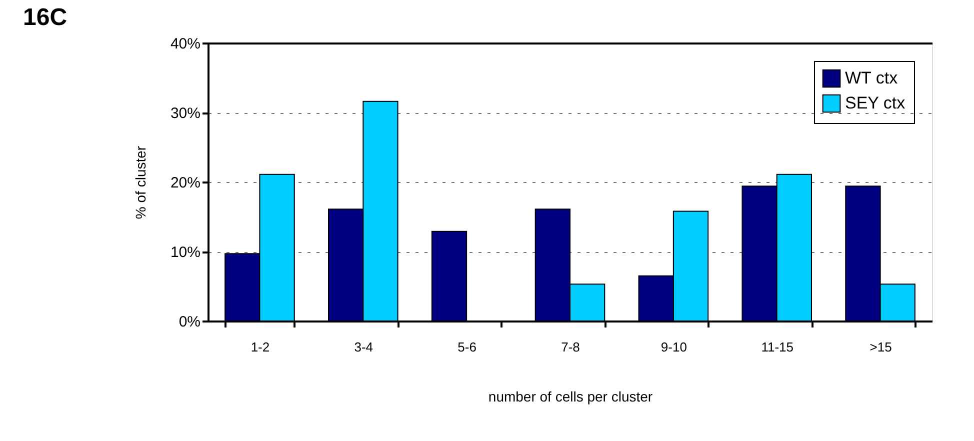 This screenshot has width=974, height=441. What do you see at coordinates (364, 347) in the screenshot?
I see `x-tick-label: 3-4` at bounding box center [364, 347].